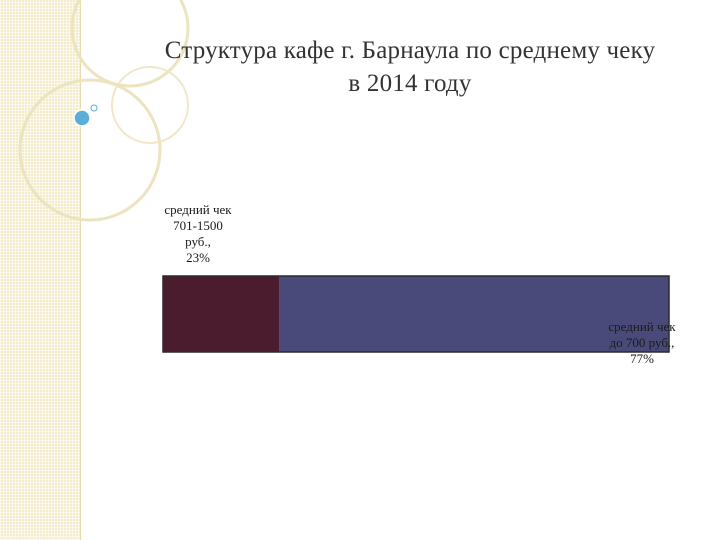 This screenshot has width=720, height=540. What do you see at coordinates (642, 326) in the screenshot?
I see `data-label-2-line-1: средний чек` at bounding box center [642, 326].